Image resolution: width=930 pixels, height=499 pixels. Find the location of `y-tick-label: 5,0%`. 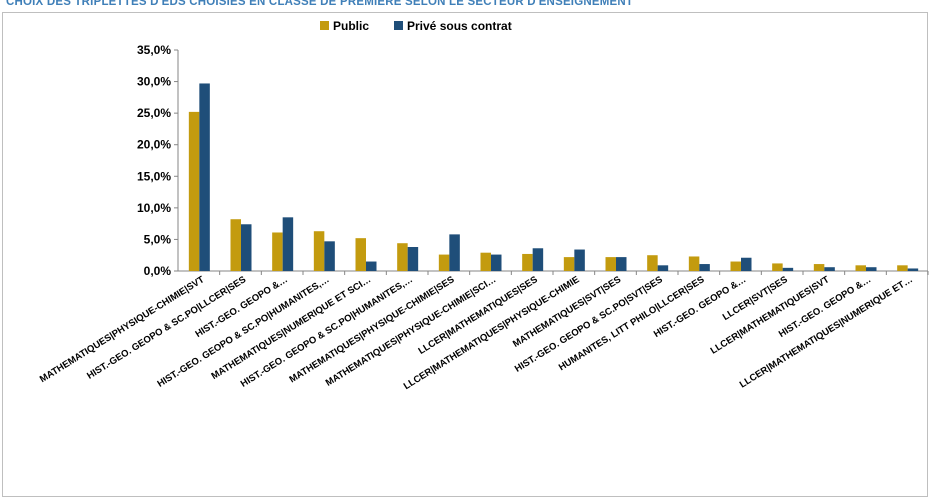

y-tick-label: 5,0% is located at coordinates (158, 239).